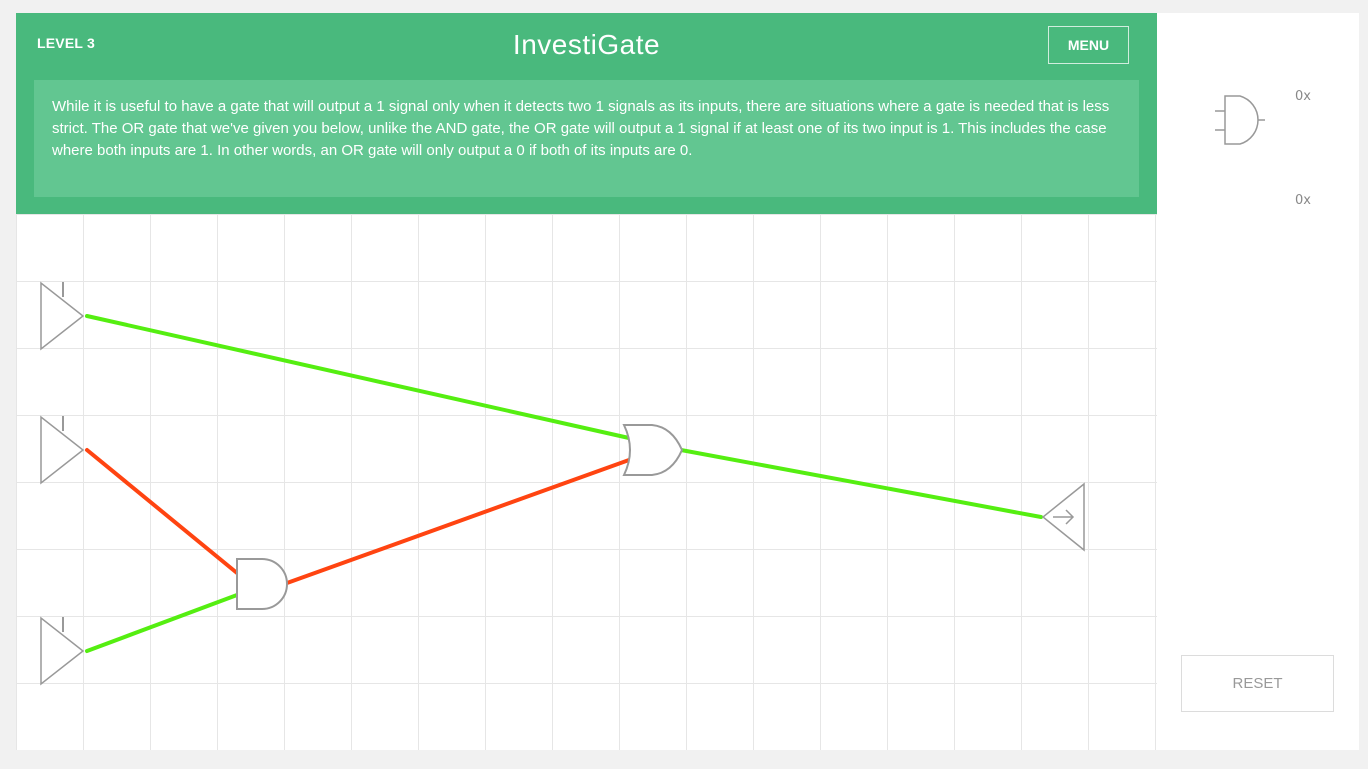  What do you see at coordinates (1258, 381) in the screenshot?
I see `component-sidebar: 0x 0x RESET` at bounding box center [1258, 381].